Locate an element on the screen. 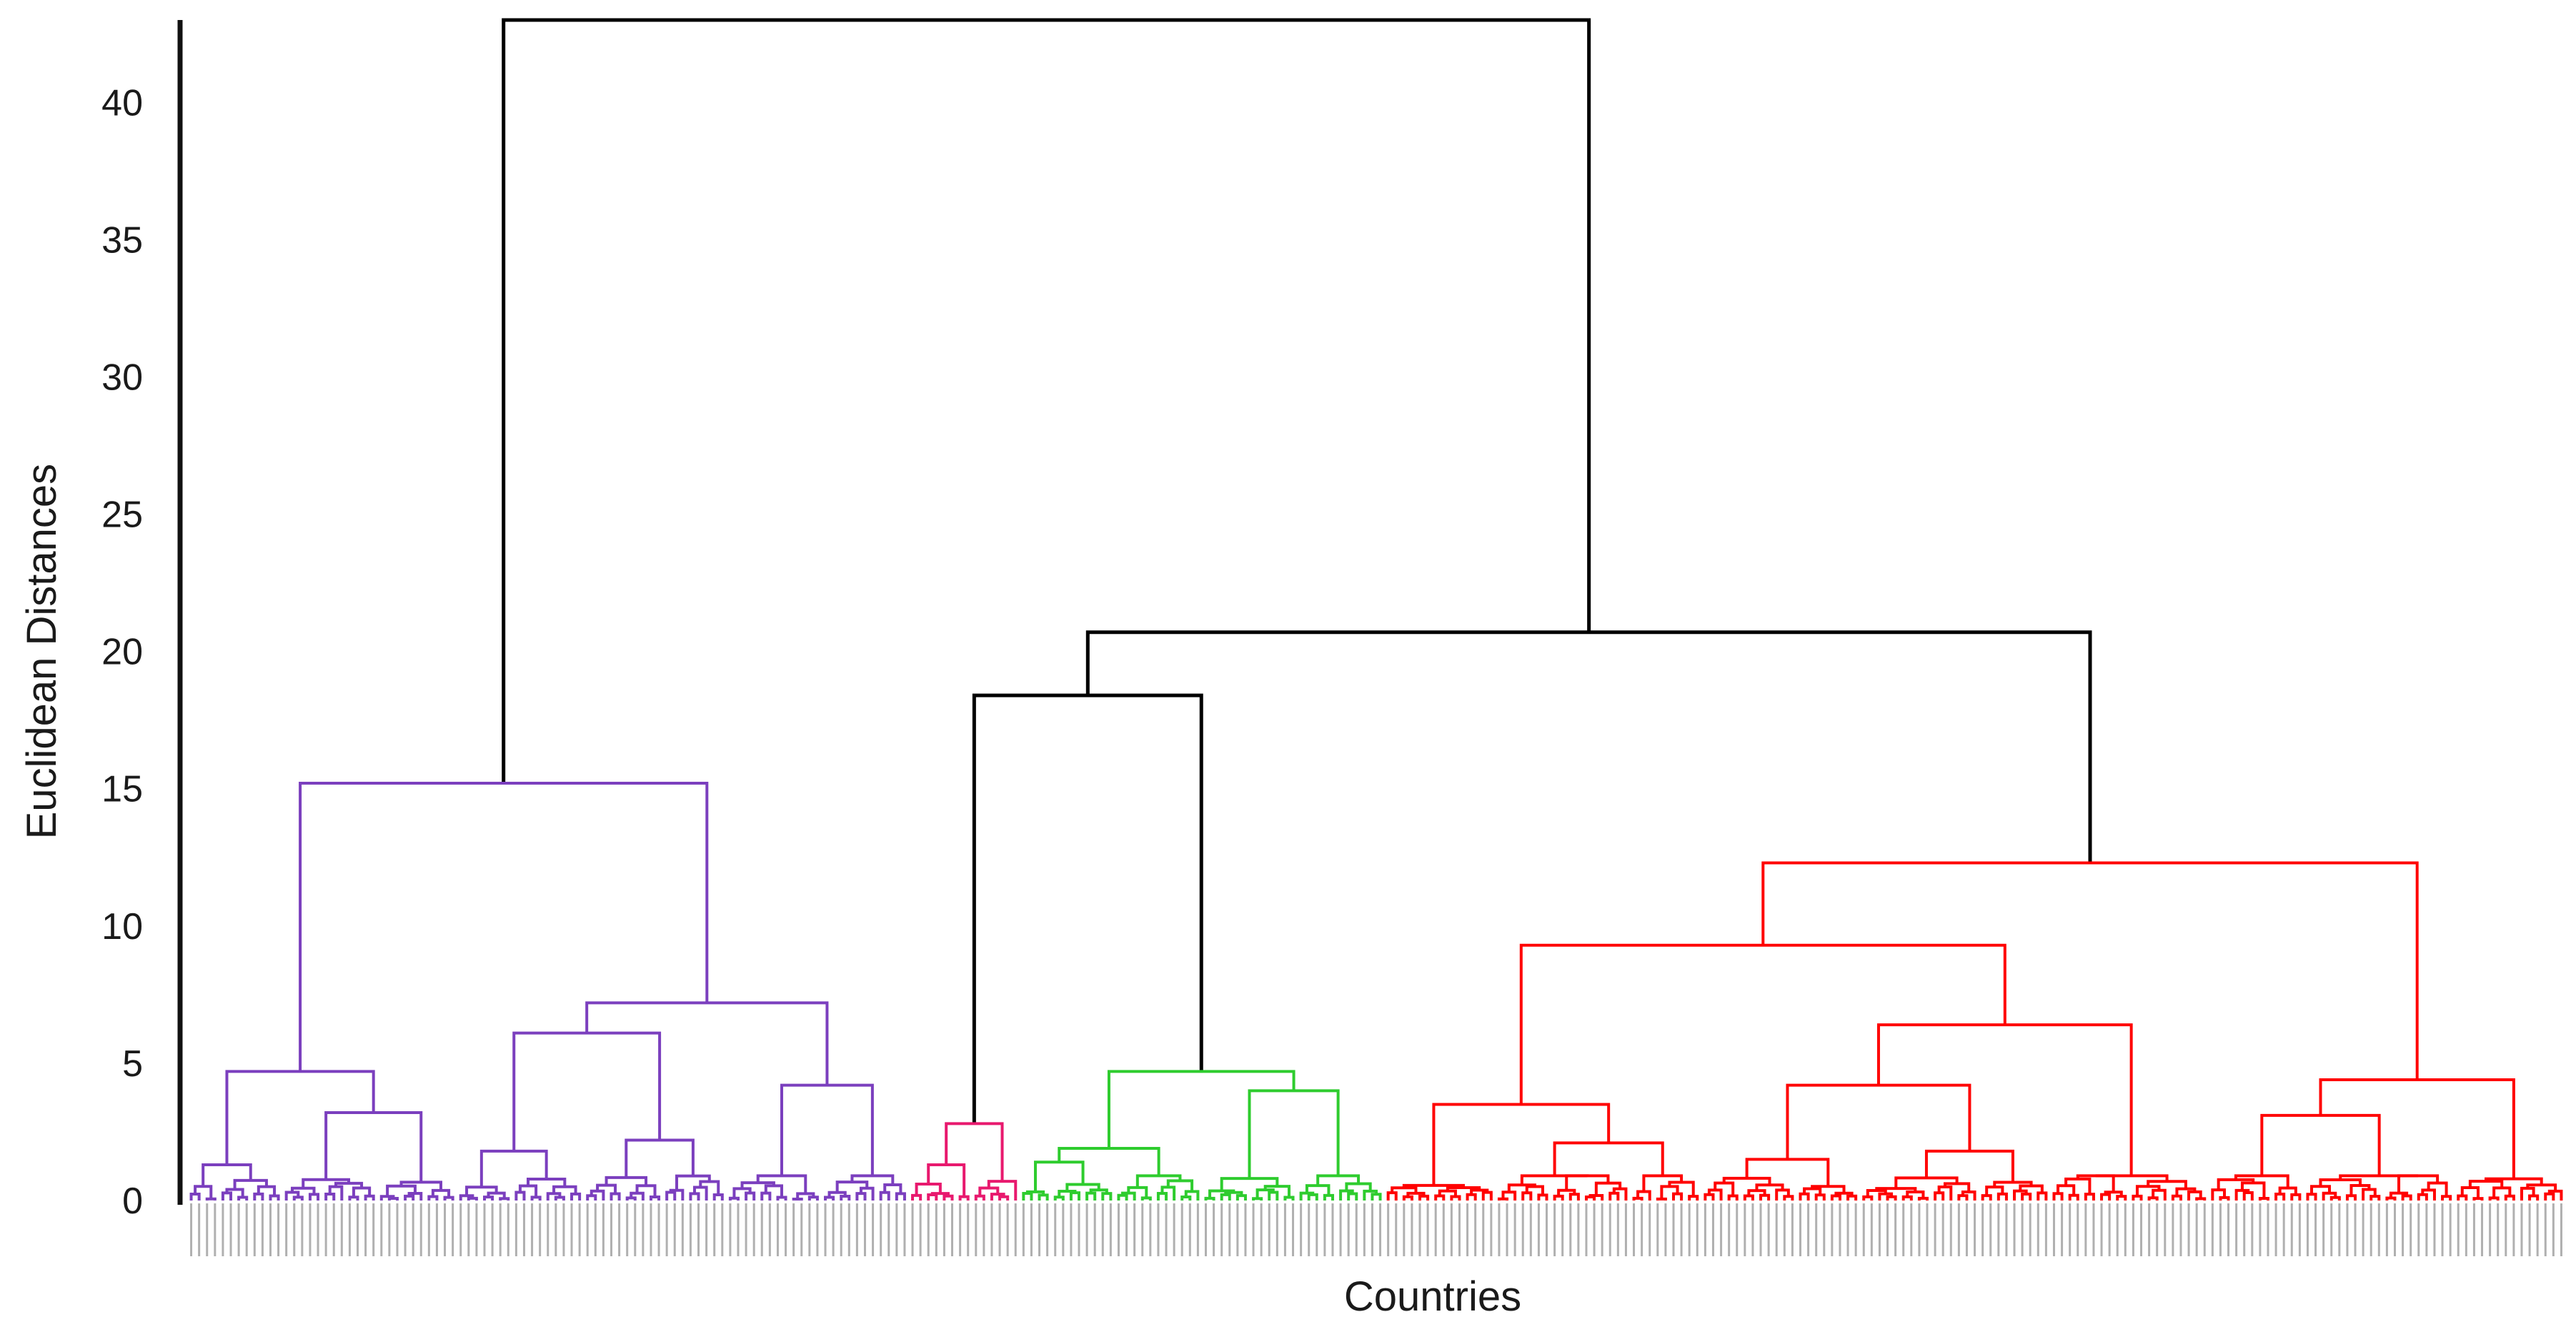 The height and width of the screenshot is (1327, 2576). y-axis-title: Euclidean Distances is located at coordinates (42, 652).